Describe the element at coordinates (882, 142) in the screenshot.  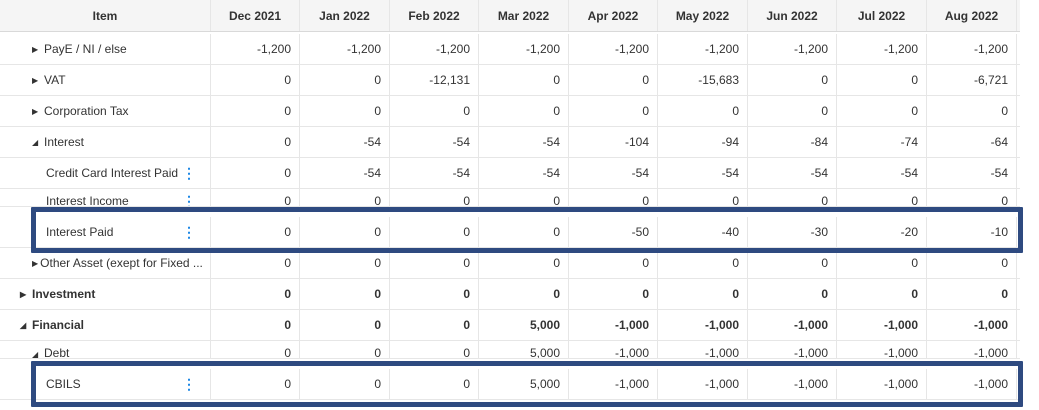
I see `value-cell: -74` at that location.